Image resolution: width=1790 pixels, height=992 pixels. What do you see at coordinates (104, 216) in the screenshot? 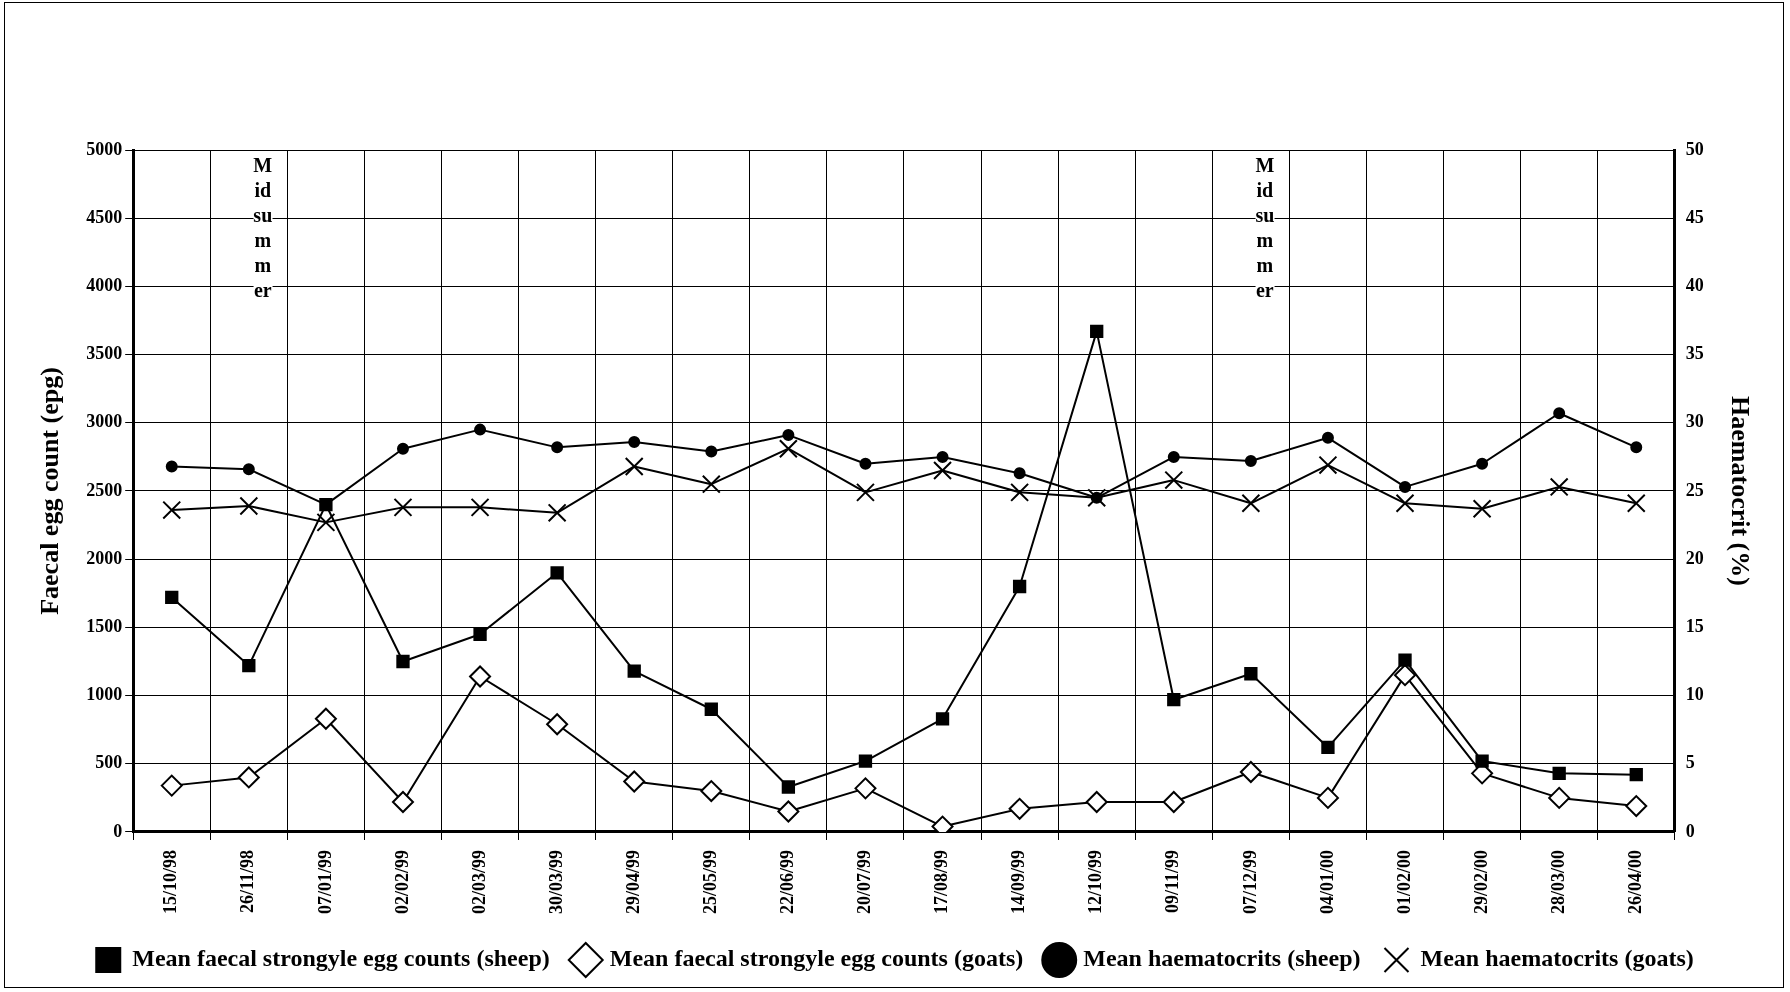
I see `y-tick-label: 4500` at bounding box center [104, 216].